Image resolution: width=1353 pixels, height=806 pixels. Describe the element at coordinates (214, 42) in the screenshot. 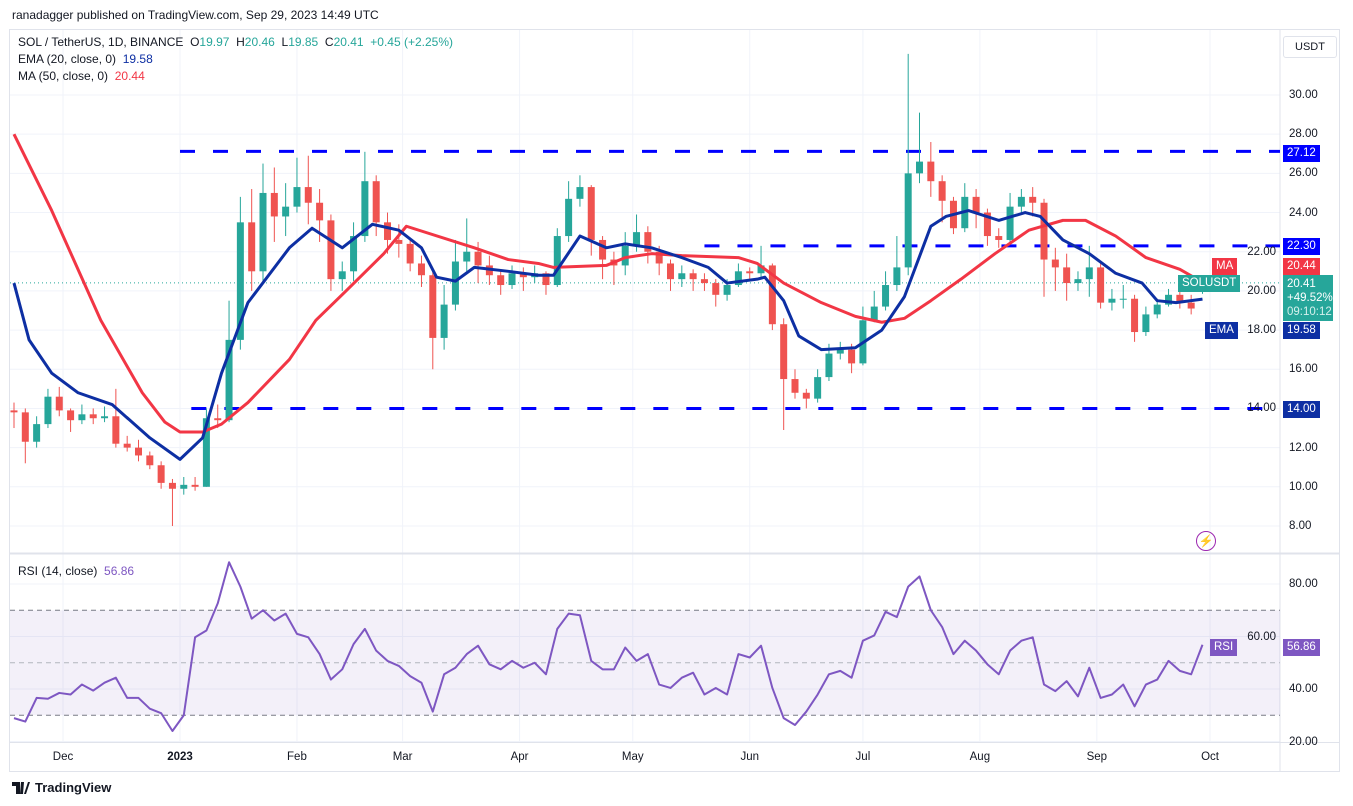

I see `open-value: 19.97` at that location.